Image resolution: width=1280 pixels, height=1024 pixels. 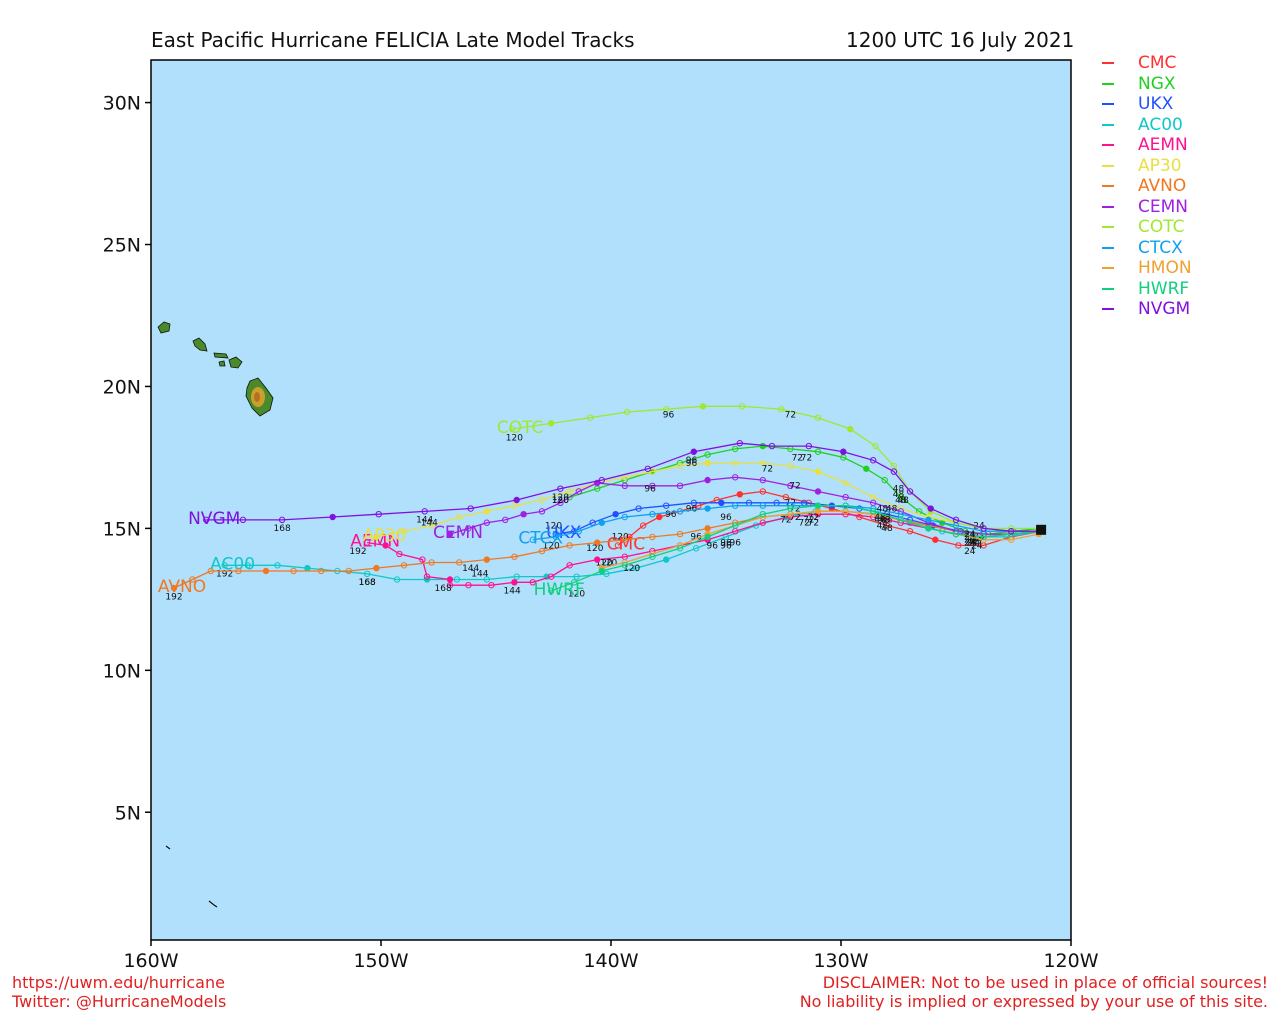 What do you see at coordinates (214, 519) in the screenshot?
I see `track-end-label: NVGM` at bounding box center [214, 519].